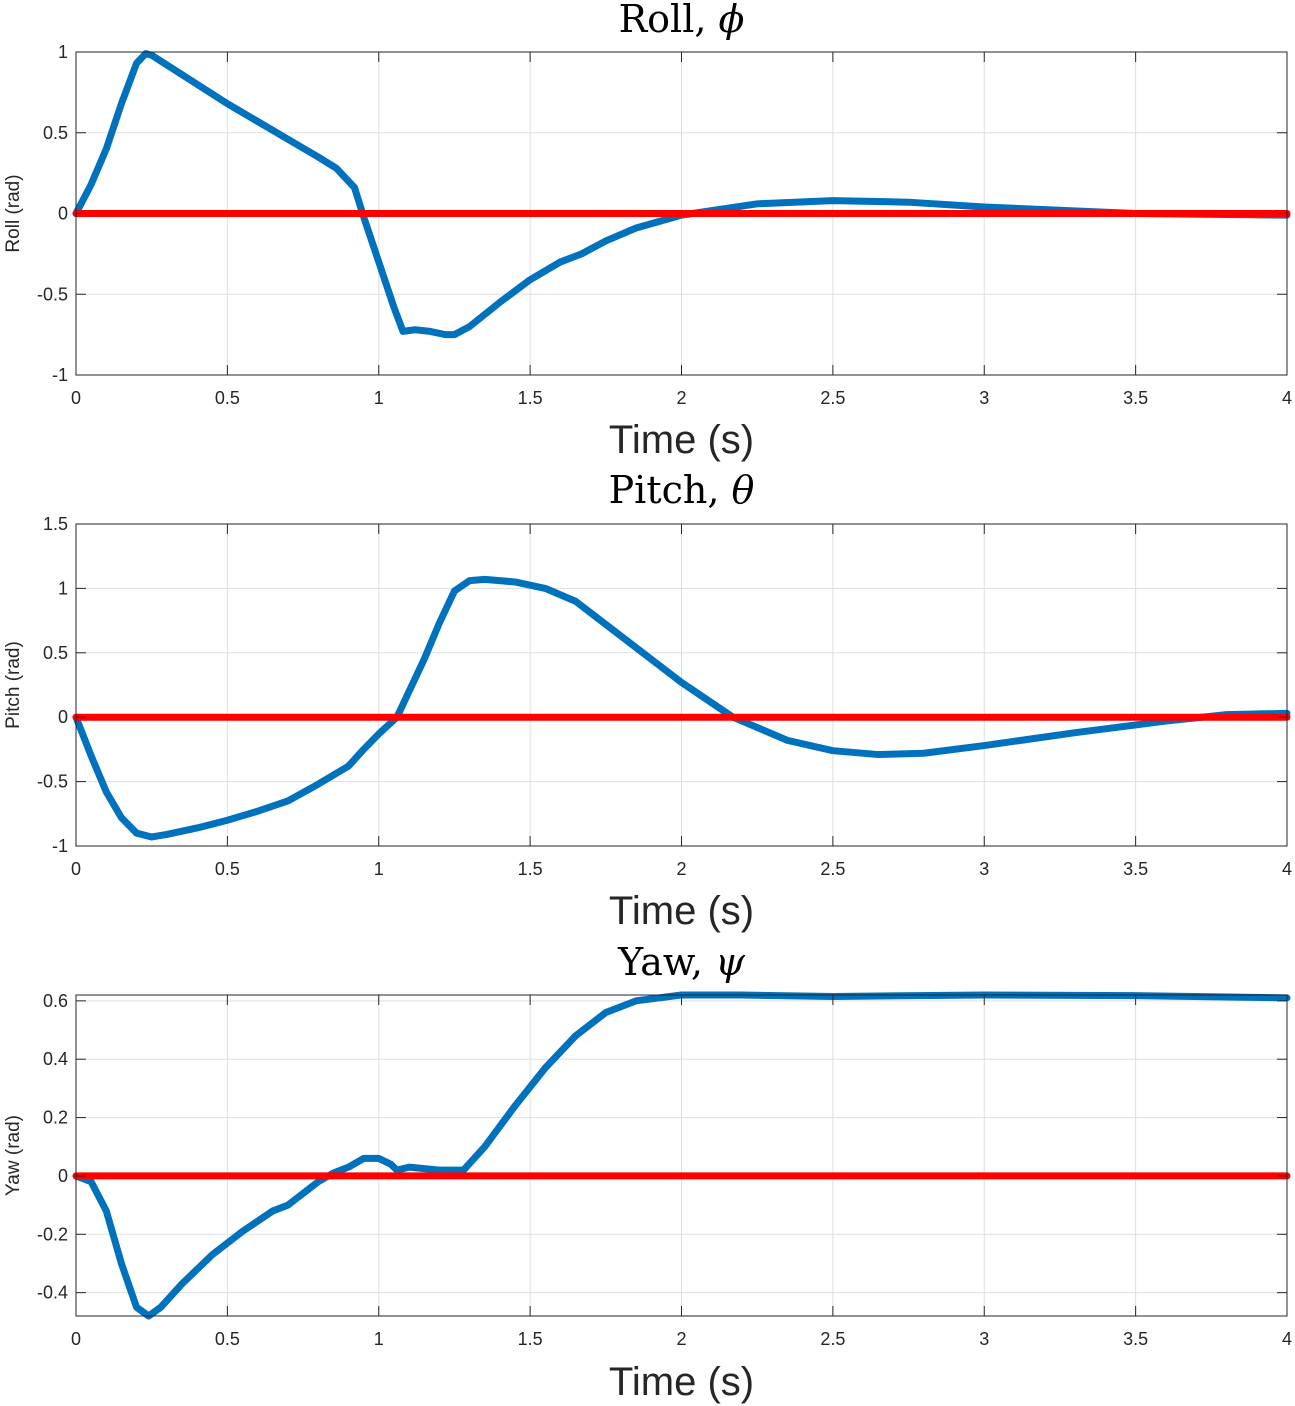 The width and height of the screenshot is (1295, 1406). What do you see at coordinates (666, 962) in the screenshot?
I see `subplot-title-text: Yaw,` at bounding box center [666, 962].